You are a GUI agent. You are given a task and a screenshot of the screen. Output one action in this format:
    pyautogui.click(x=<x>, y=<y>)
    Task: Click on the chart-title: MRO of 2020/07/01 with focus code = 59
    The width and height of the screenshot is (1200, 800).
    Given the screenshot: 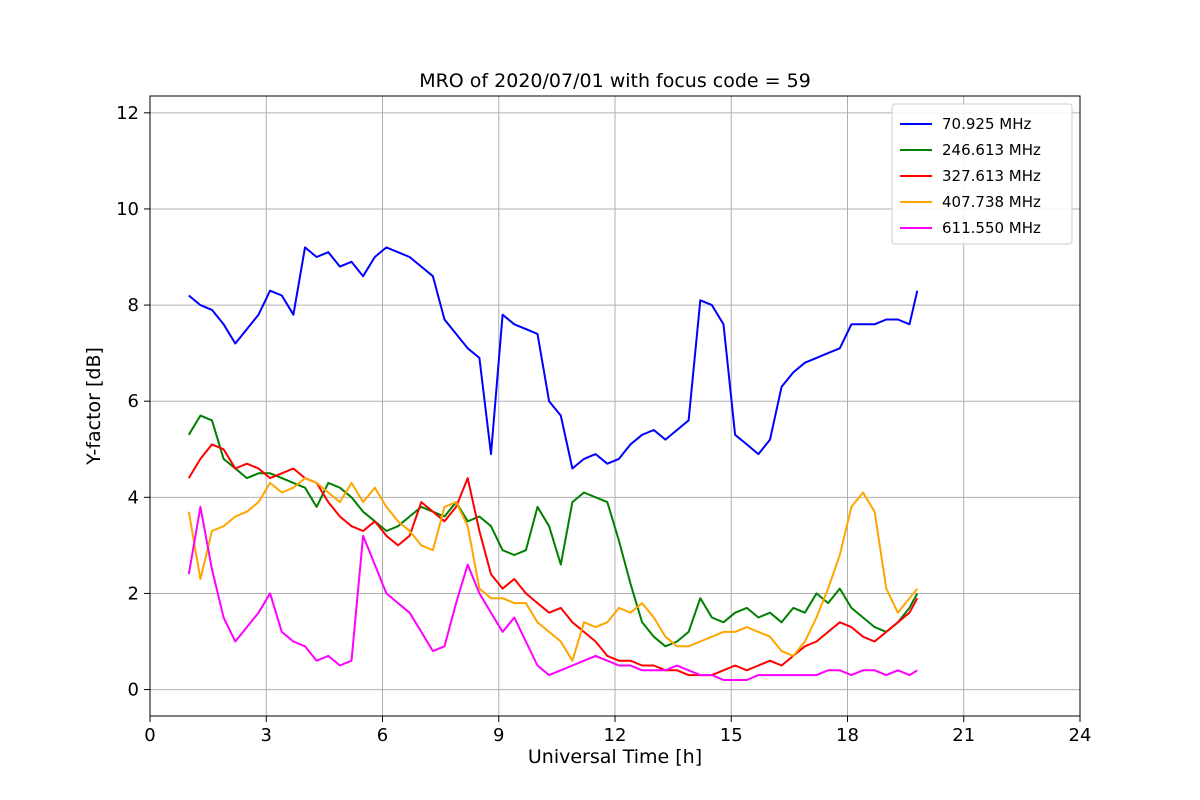 What is the action you would take?
    pyautogui.click(x=615, y=81)
    